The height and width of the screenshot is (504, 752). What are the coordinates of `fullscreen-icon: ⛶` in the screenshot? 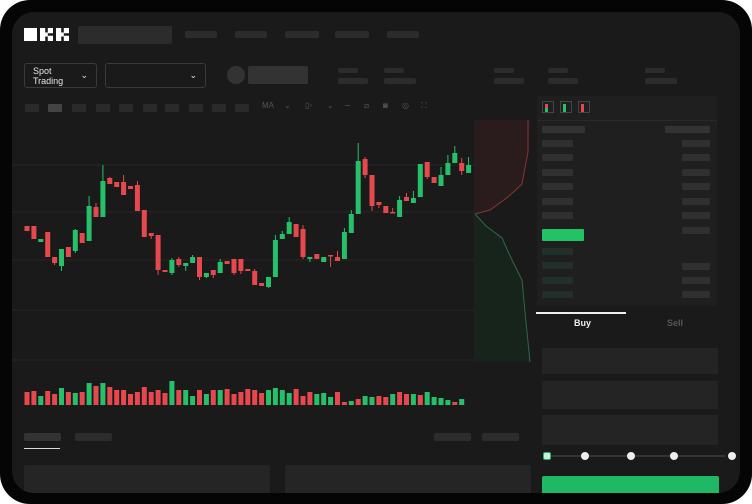 It's located at (424, 105).